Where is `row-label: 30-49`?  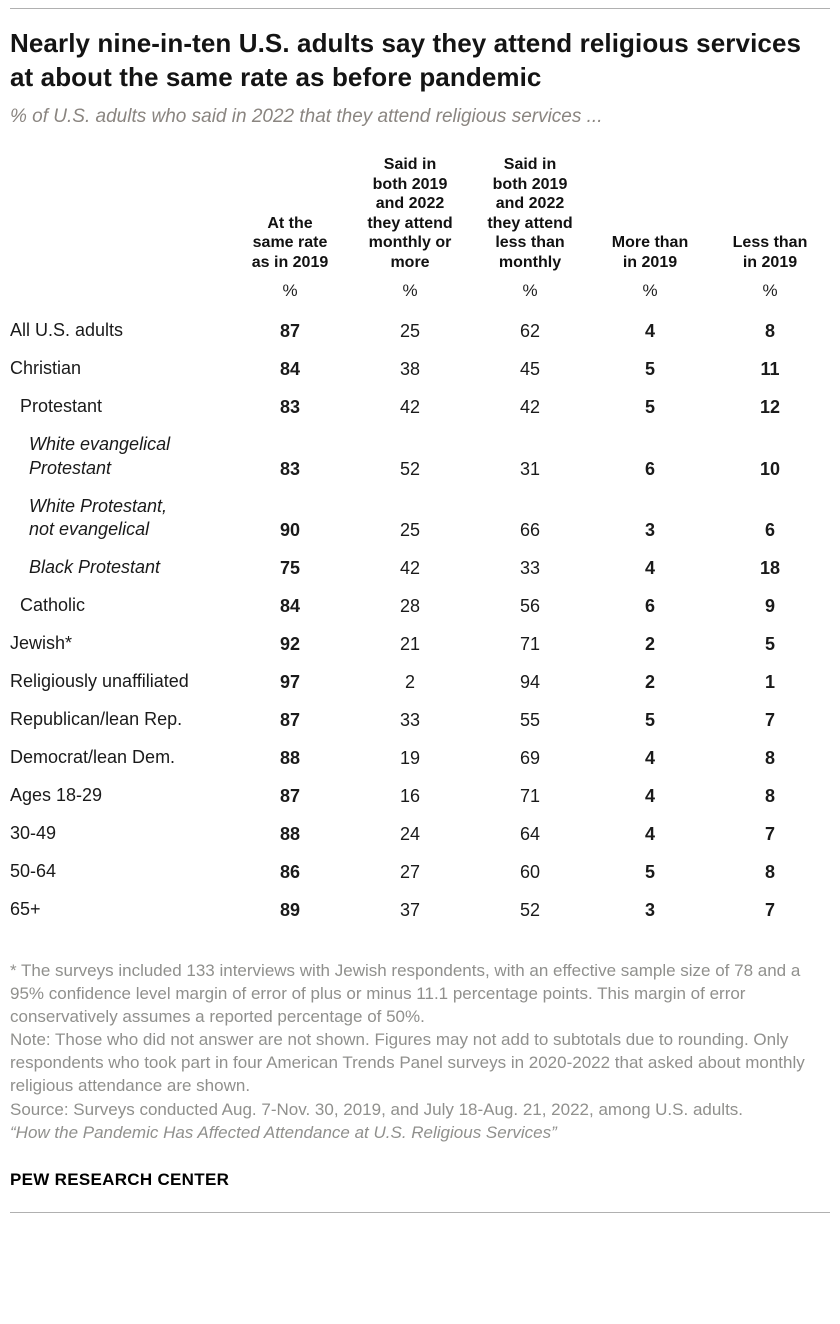
row-label: 30-49 is located at coordinates (33, 832).